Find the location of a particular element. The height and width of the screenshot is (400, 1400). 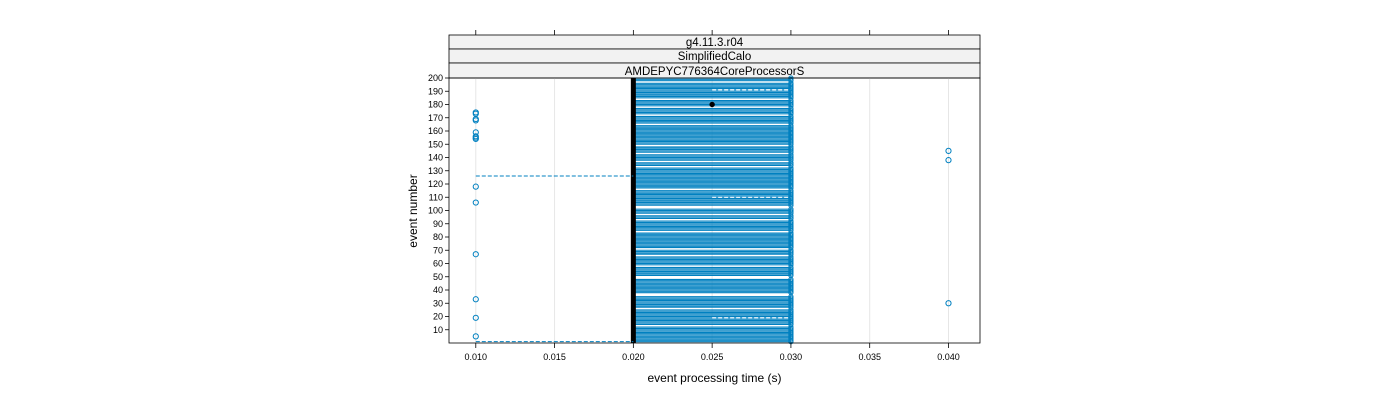

y-tick-label: 160 is located at coordinates (435, 131).